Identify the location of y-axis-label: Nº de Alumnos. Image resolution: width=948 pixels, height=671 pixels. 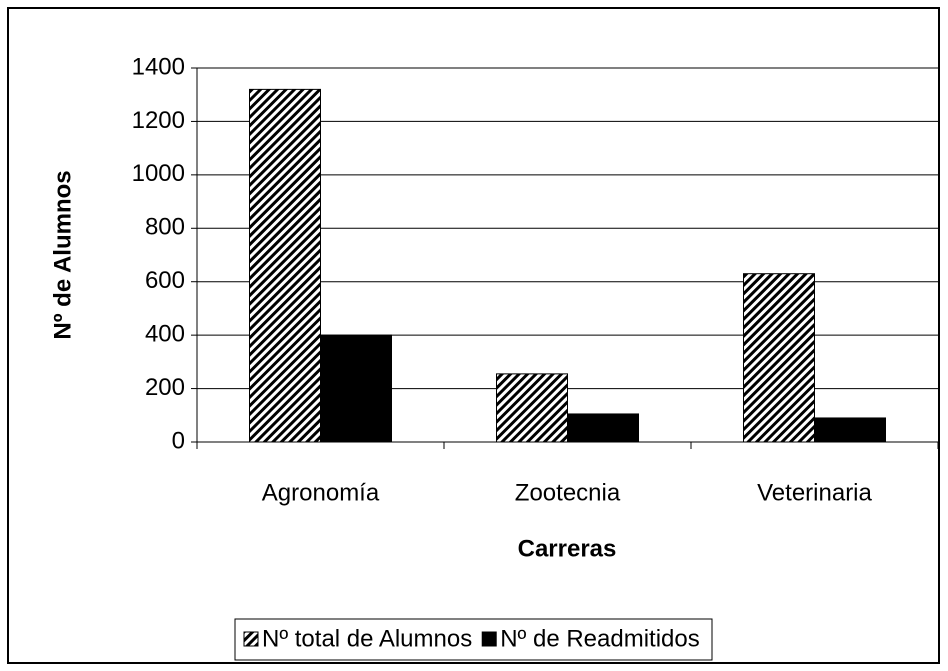
(62, 254).